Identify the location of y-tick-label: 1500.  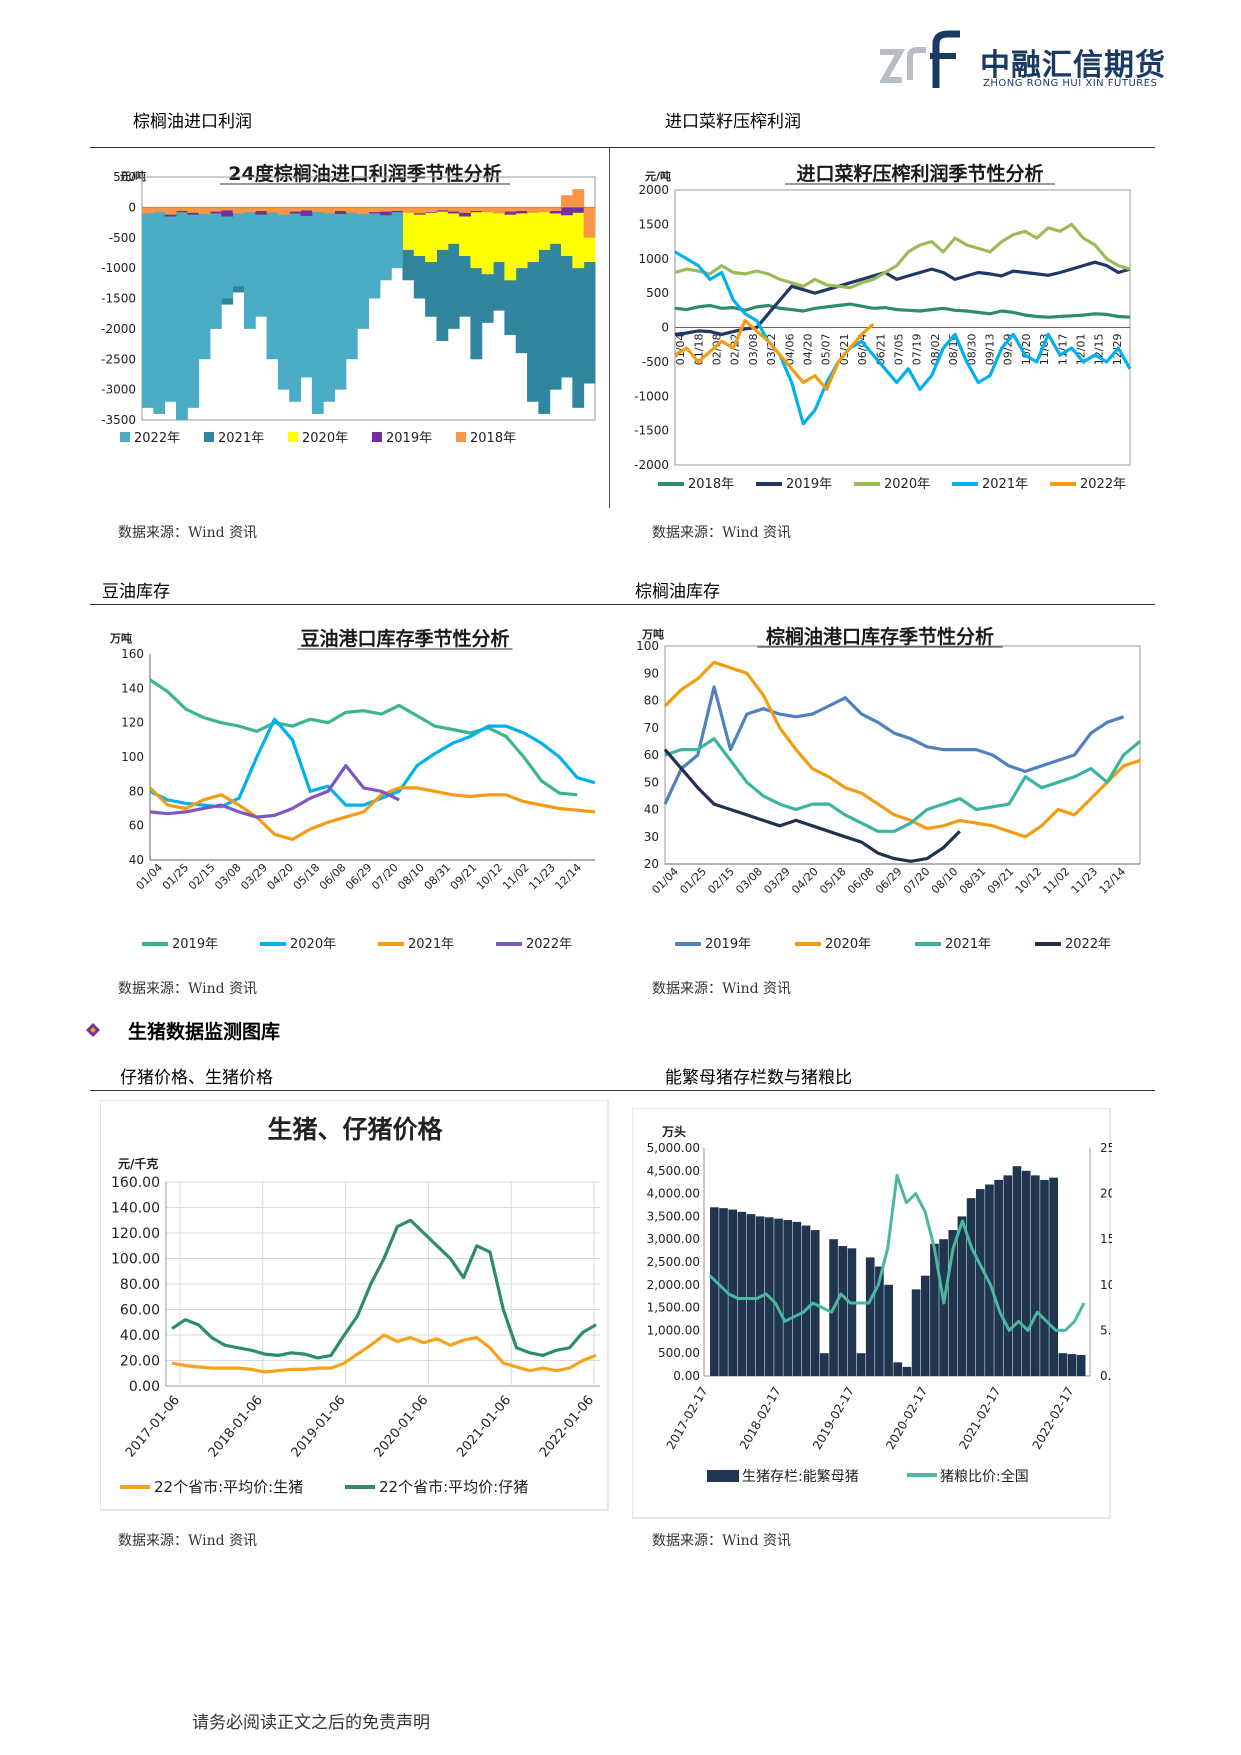
(653, 224).